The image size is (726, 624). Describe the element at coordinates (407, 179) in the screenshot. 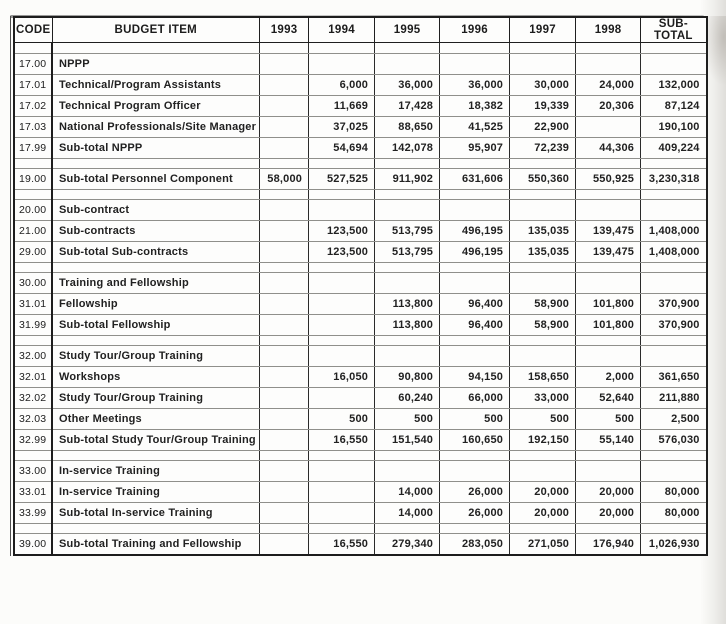

I see `year-cell: 911,902` at that location.